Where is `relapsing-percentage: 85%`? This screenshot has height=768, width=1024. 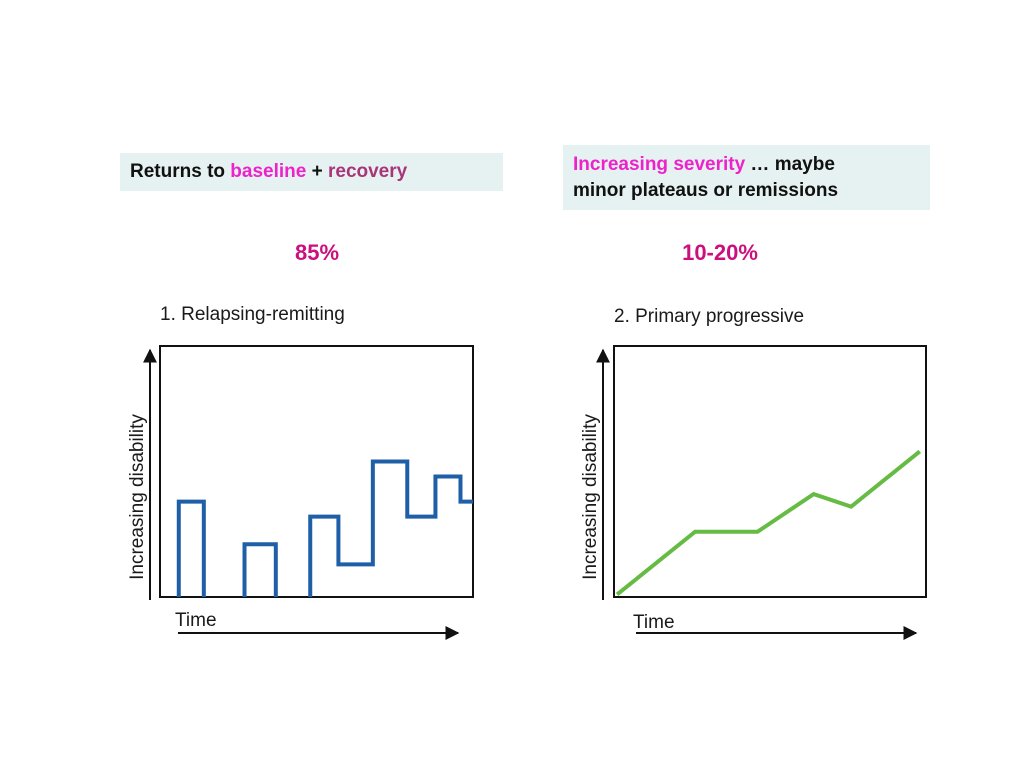 relapsing-percentage: 85% is located at coordinates (317, 252).